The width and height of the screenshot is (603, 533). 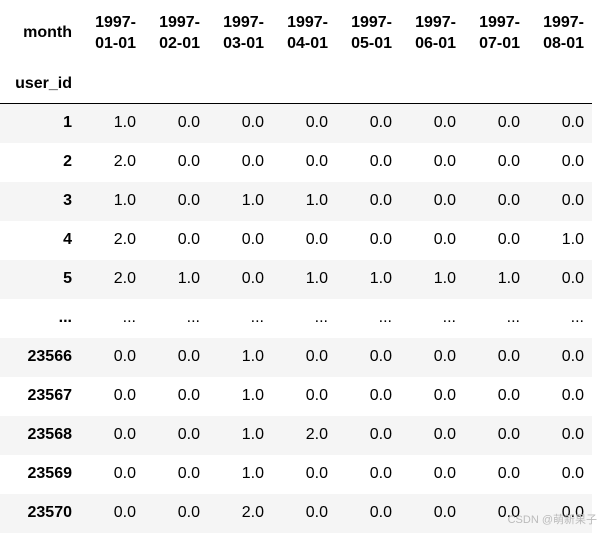 What do you see at coordinates (296, 123) in the screenshot?
I see `table-row: 1 1.0 0.0 0.0 0.0 0.0 0.0 0.0 0.0` at bounding box center [296, 123].